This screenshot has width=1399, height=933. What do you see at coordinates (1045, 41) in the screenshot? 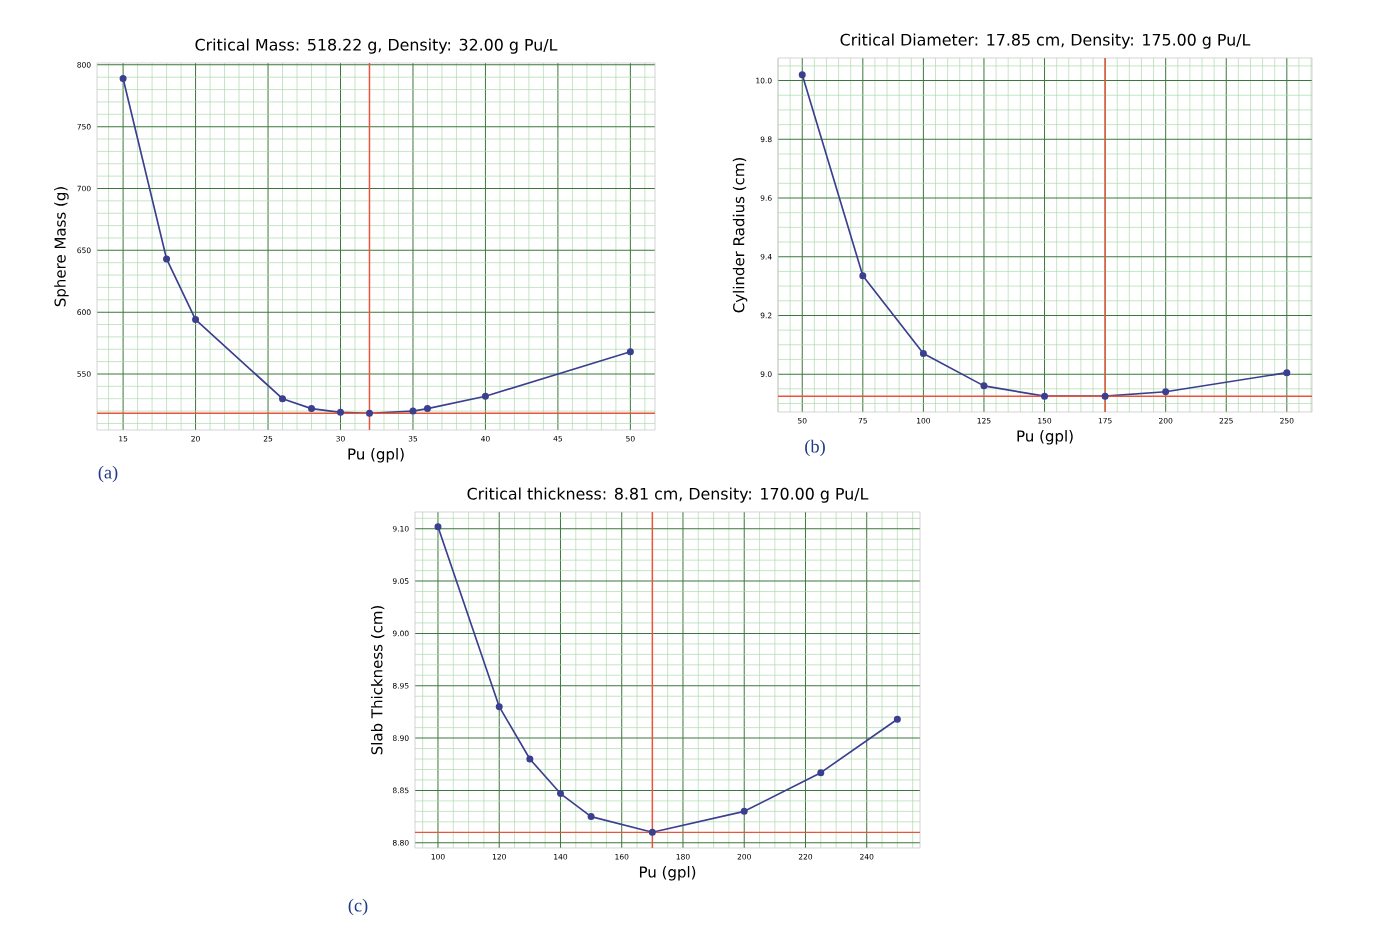
I see `chart-title: Critical Diameter: 17.85 cm, Density: 175.00 g Pu/L` at bounding box center [1045, 41].